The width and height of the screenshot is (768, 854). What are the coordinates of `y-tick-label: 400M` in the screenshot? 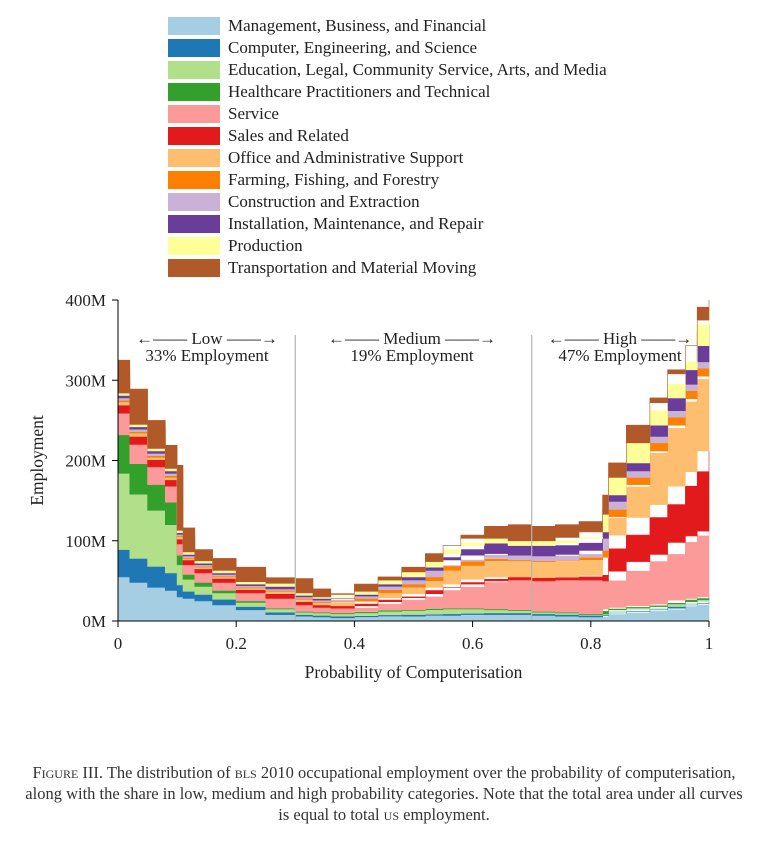 It's located at (85, 300).